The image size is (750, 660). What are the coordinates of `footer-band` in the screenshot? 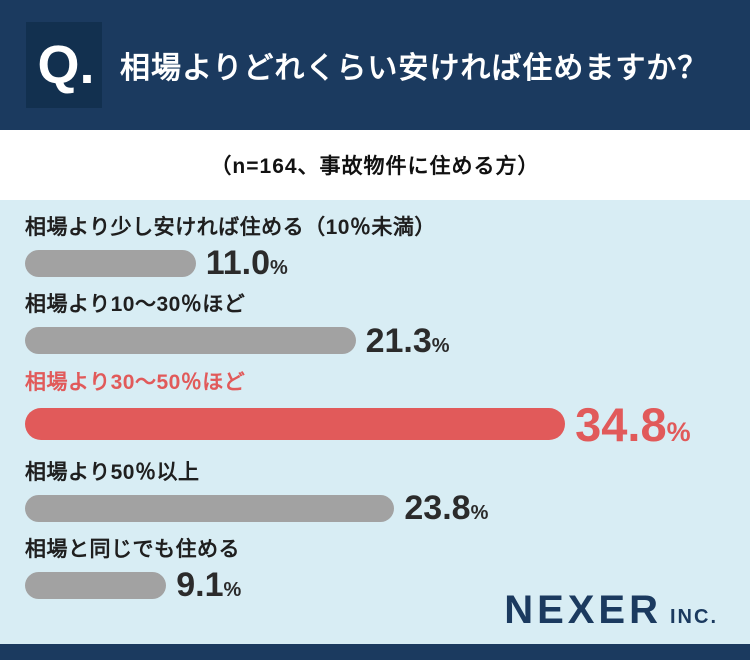 It's located at (375, 652).